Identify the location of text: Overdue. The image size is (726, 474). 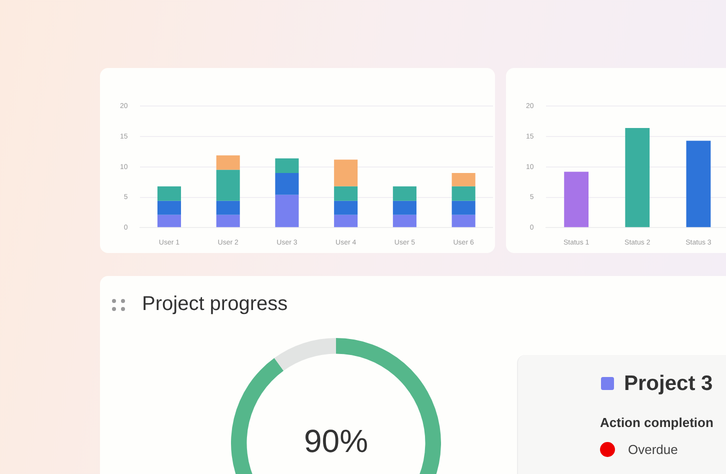
(653, 449).